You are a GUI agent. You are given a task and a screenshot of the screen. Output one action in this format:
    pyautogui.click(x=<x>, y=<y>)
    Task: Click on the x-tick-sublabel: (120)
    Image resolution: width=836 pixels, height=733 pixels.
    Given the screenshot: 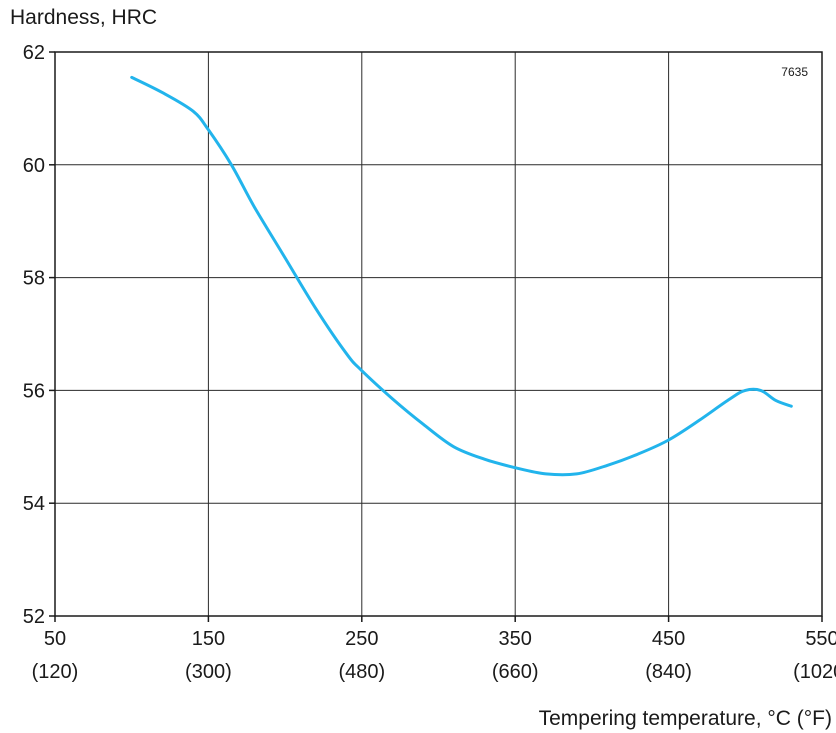 What is the action you would take?
    pyautogui.click(x=55, y=672)
    